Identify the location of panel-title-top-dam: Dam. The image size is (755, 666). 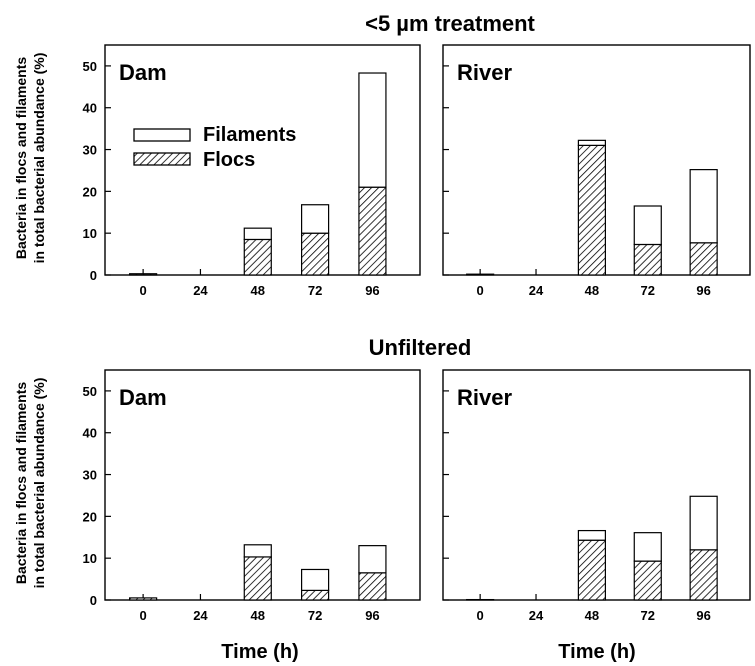
(143, 72).